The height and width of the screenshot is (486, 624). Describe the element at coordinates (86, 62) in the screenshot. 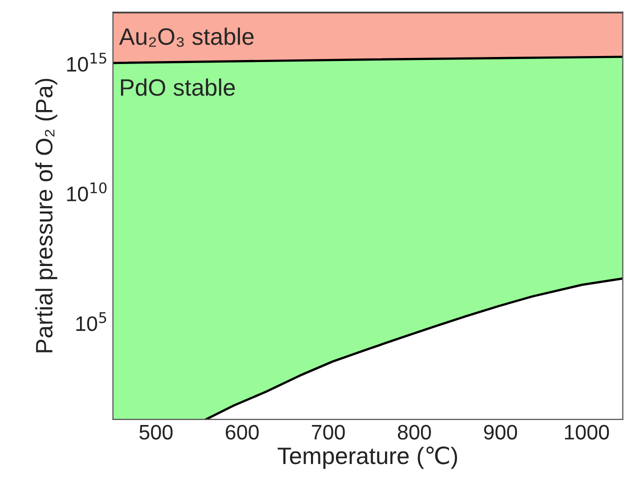

I see `y-tick-label: 10$^{15}$` at that location.